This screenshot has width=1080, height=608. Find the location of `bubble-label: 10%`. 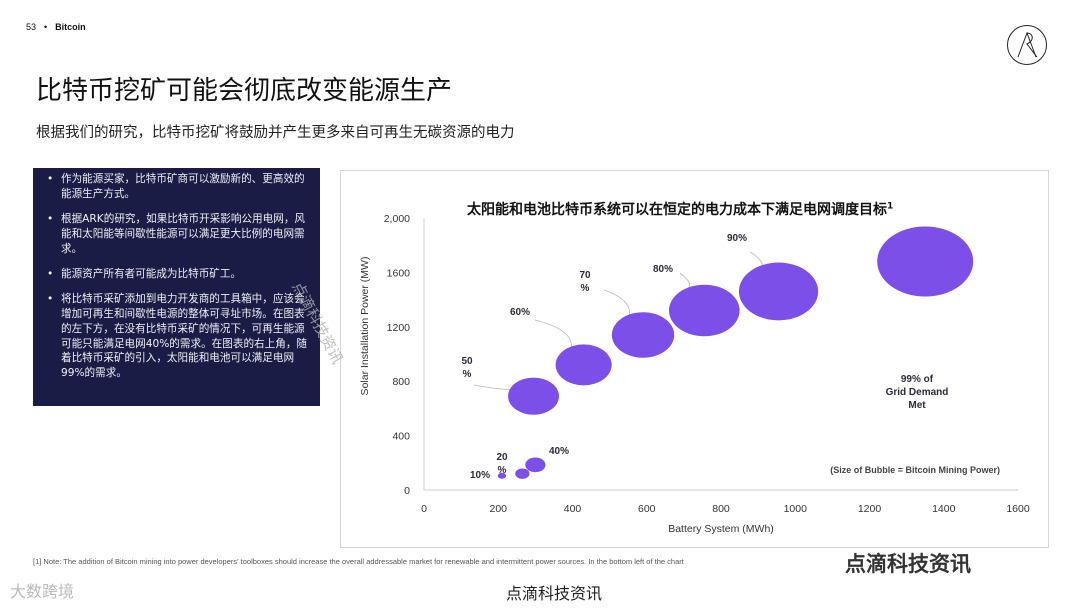

bubble-label: 10% is located at coordinates (480, 475).